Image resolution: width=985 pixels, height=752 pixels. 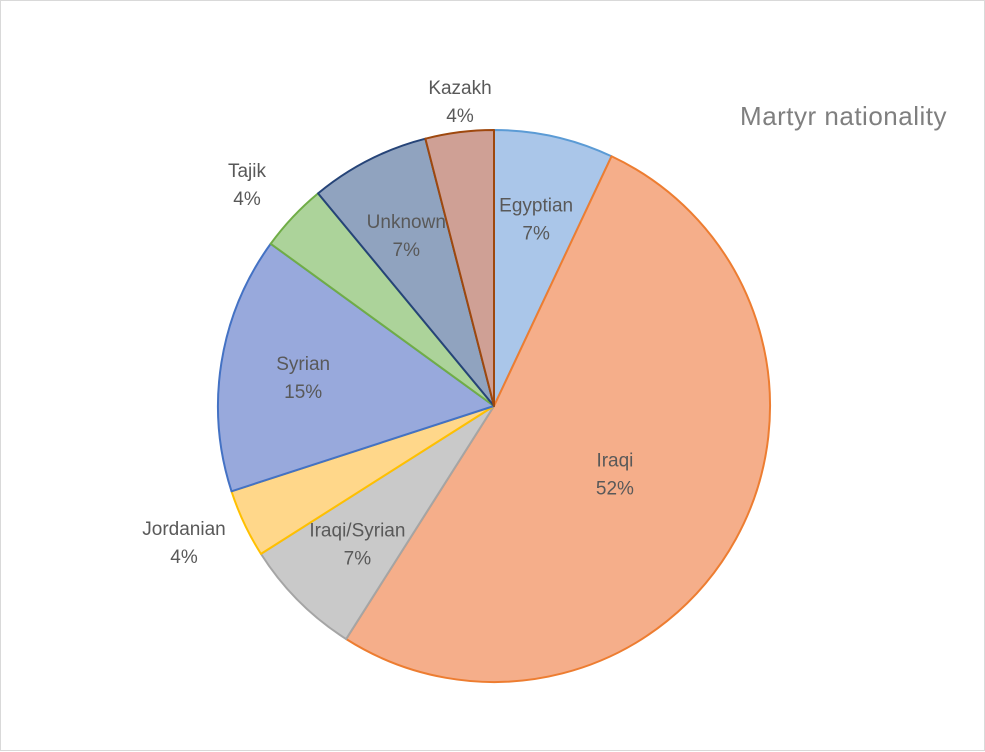 What do you see at coordinates (247, 171) in the screenshot?
I see `data-label-name: Tajik` at bounding box center [247, 171].